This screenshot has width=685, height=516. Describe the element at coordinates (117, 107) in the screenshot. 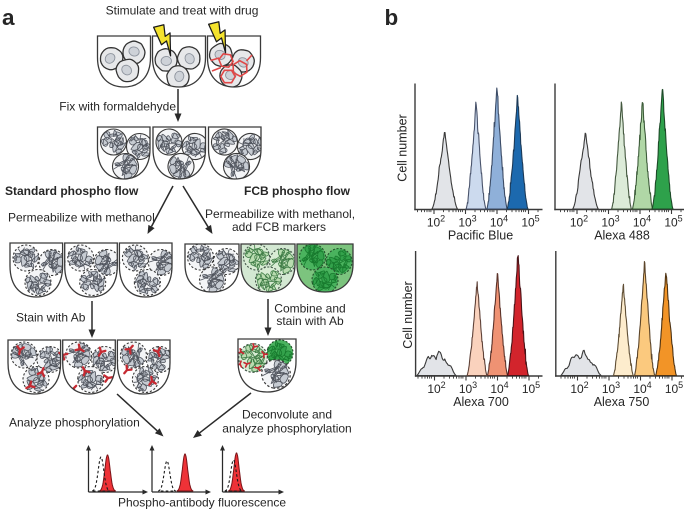

I see `svg-text: Fix with formaldehyde` at that location.